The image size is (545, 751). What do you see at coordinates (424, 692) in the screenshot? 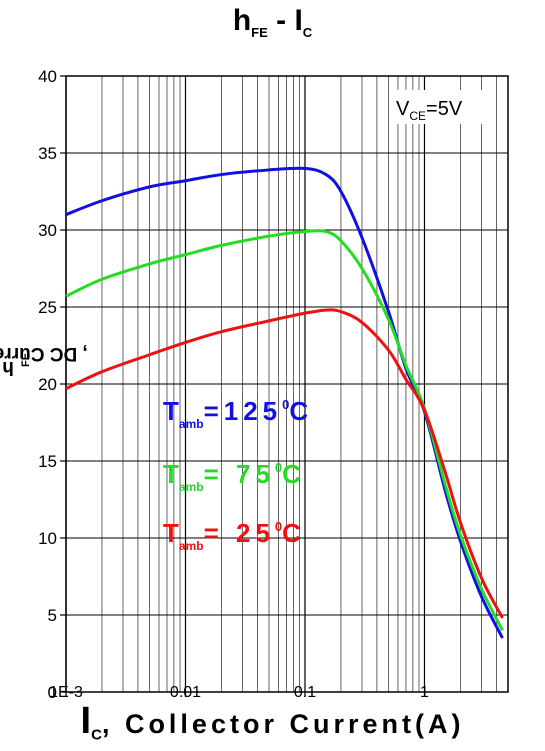
I see `x-tick-label: 1` at bounding box center [424, 692].